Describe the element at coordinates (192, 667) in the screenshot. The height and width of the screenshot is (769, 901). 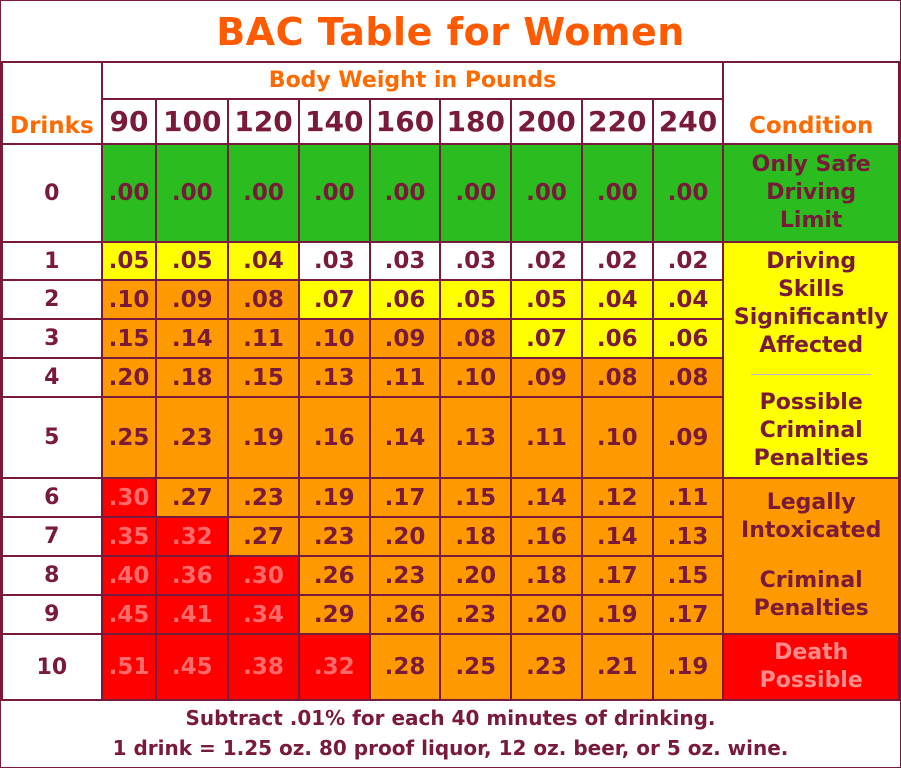
I see `bac-value-cell: .45` at that location.